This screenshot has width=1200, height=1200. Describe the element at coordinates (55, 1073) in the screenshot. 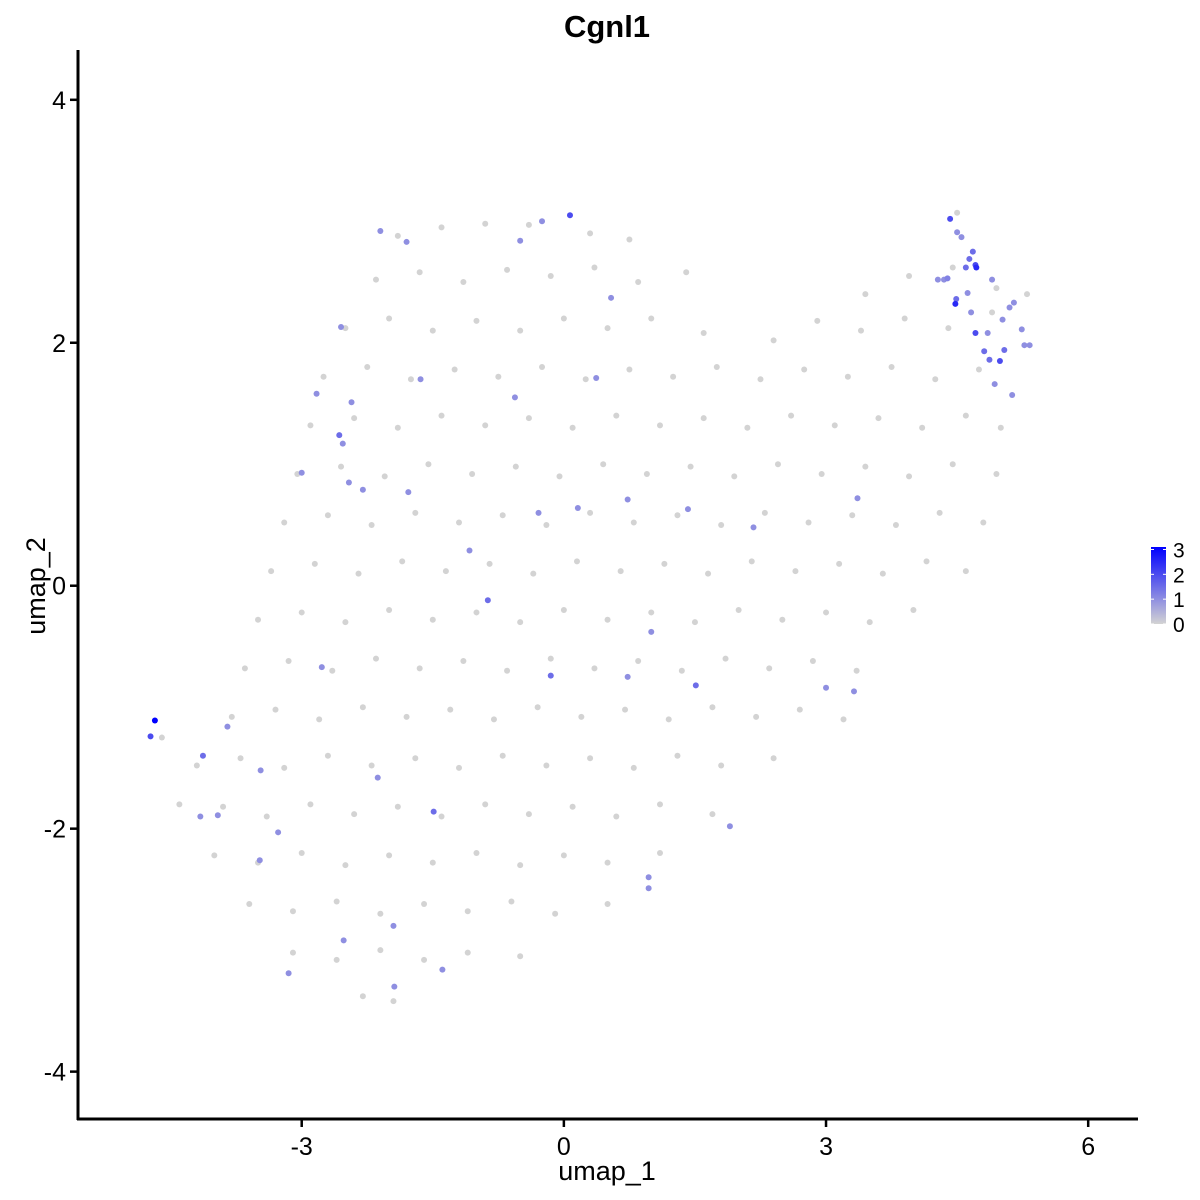

I see `y-tick-label: -4` at that location.